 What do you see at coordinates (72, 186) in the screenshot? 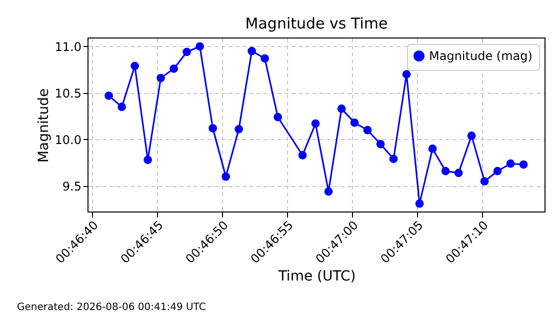
I see `y-tick-label: 9.5` at bounding box center [72, 186].